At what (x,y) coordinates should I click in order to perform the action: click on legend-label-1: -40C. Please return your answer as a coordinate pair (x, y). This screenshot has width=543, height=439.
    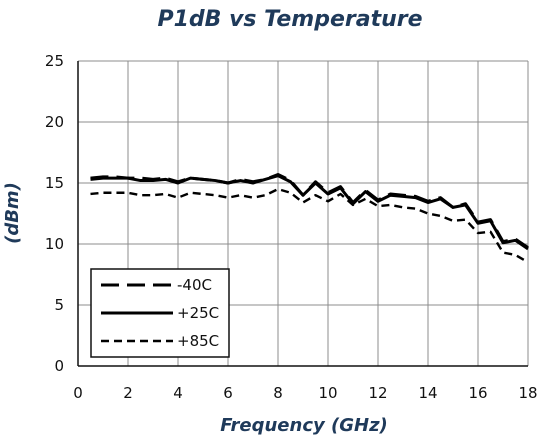
    Looking at the image, I should click on (194, 285).